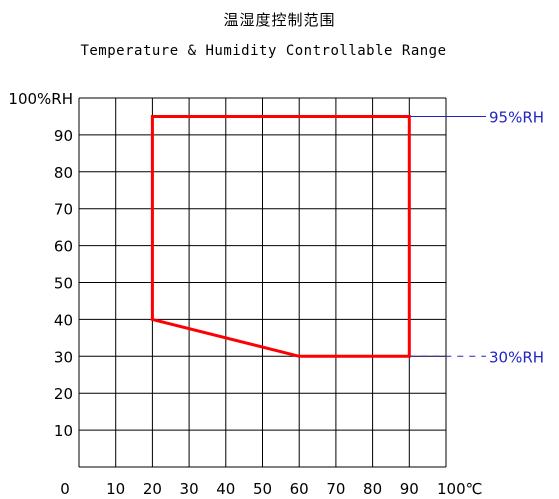  I want to click on x-tick-label: 20, so click(152, 489).